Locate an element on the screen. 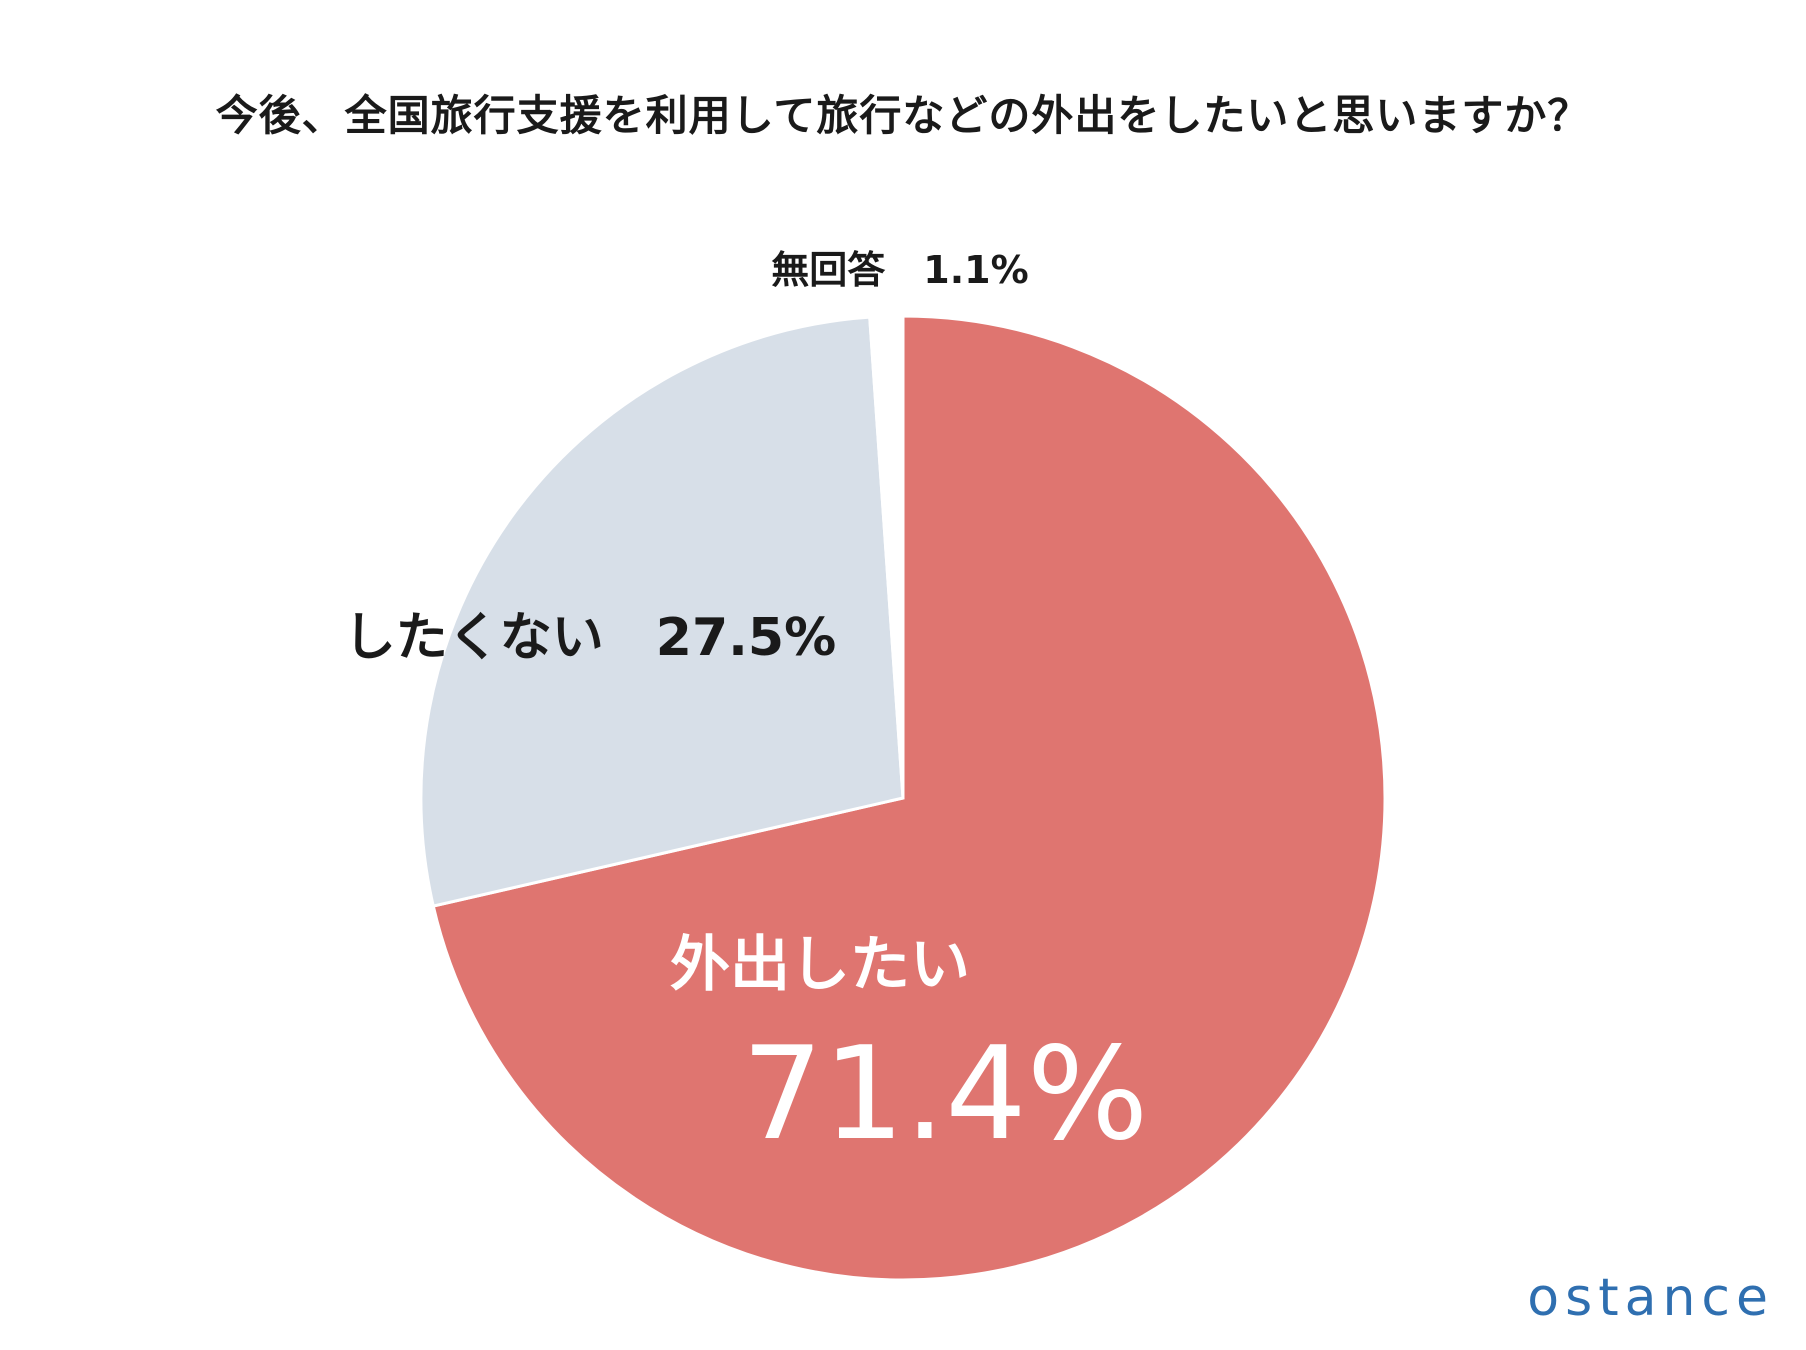  brand-logo: ostance is located at coordinates (1650, 1298).